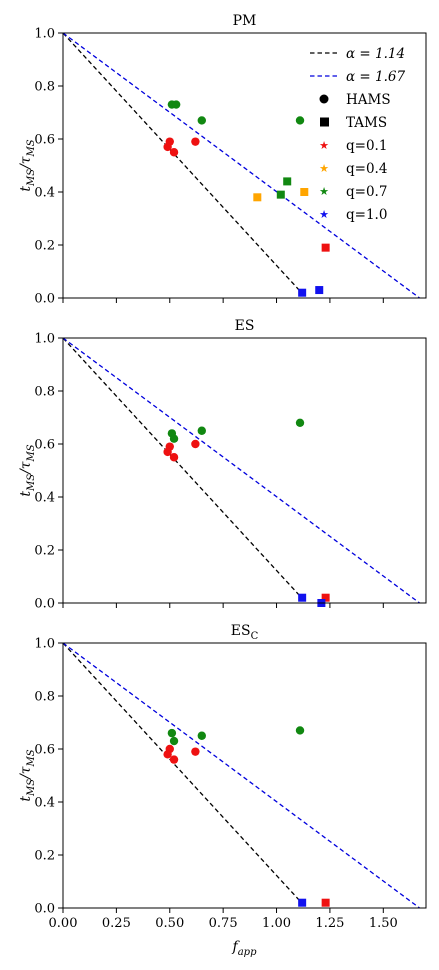  I want to click on x-tick-label: 0.25, so click(116, 923).